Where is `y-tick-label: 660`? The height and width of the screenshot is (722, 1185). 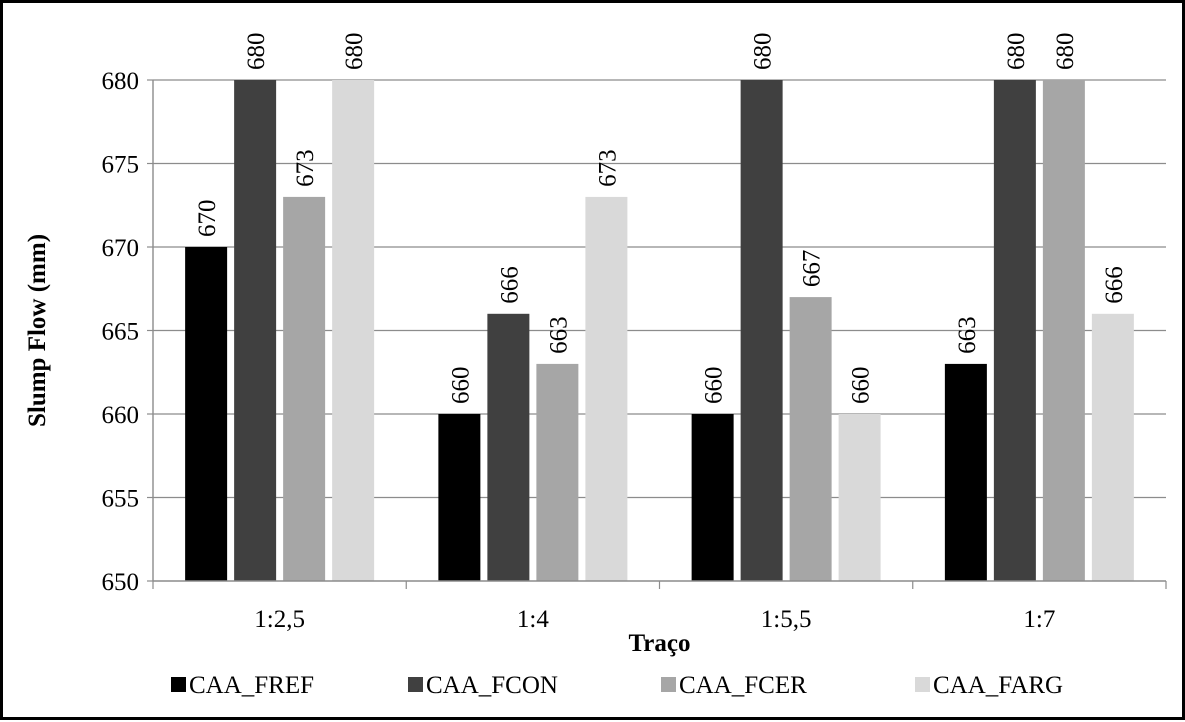
y-tick-label: 660 is located at coordinates (121, 415).